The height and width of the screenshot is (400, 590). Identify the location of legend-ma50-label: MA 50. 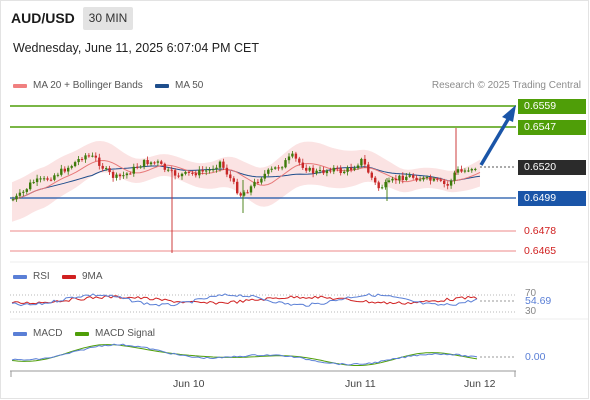
(189, 85).